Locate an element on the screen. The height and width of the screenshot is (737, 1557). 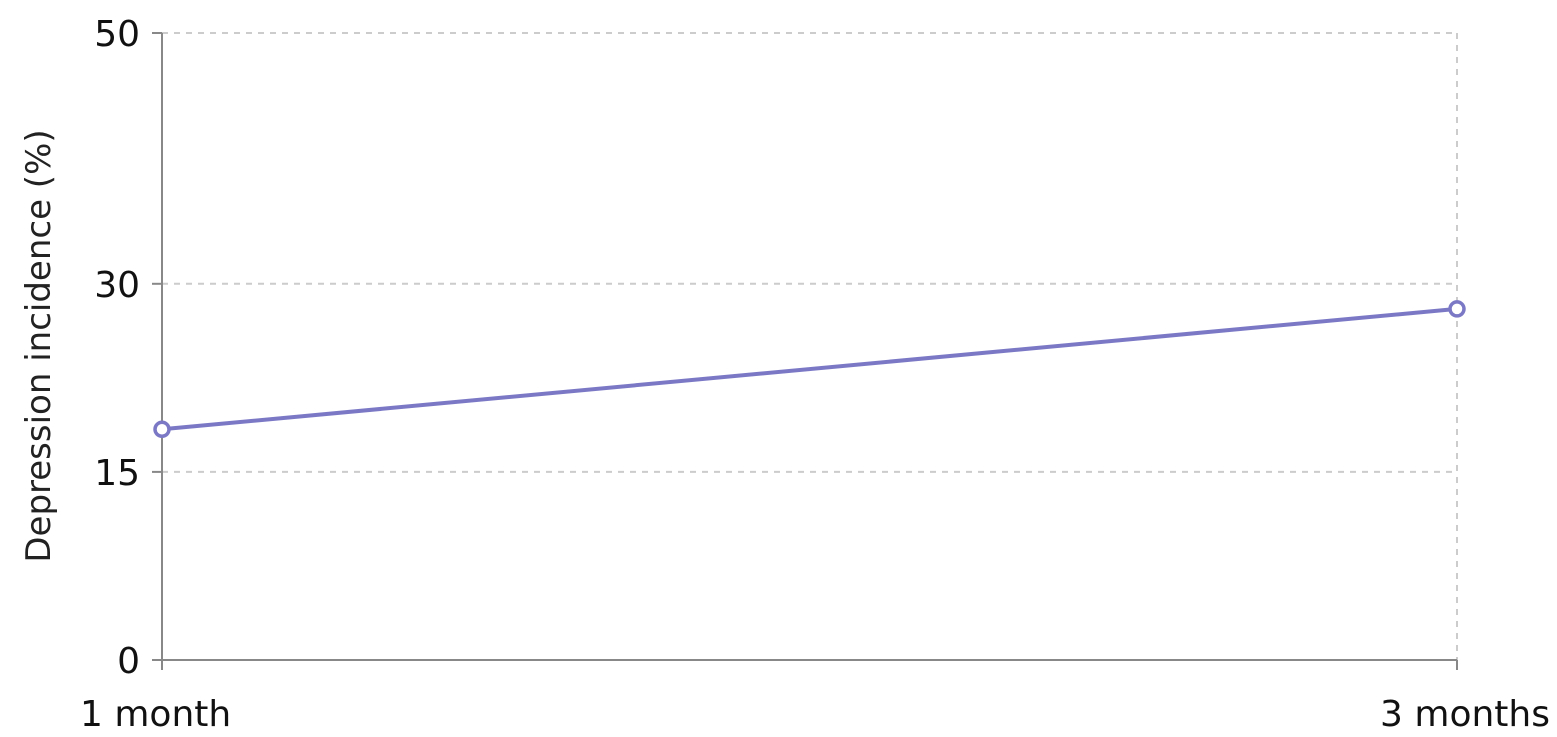
series-line is located at coordinates (809, 369).